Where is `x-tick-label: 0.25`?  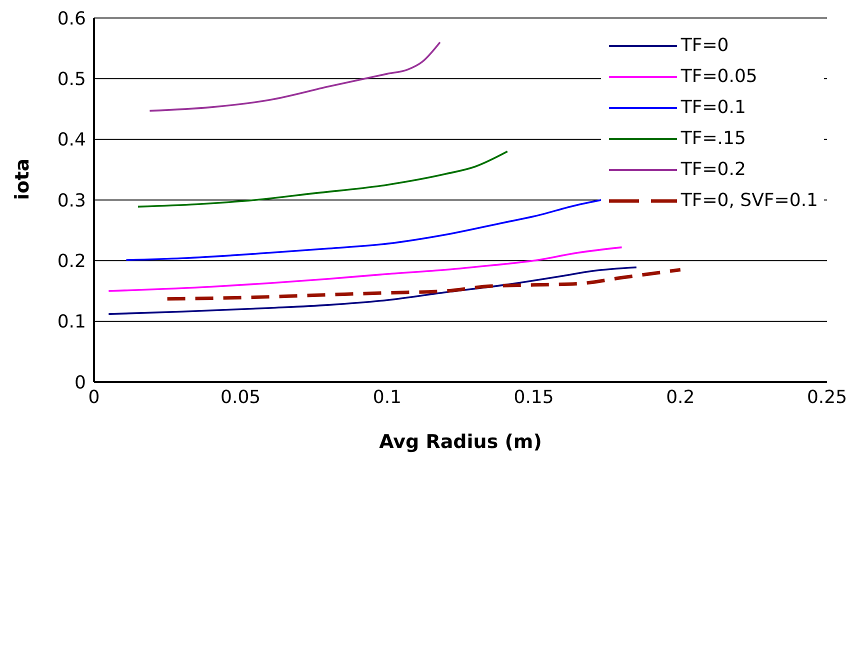 x-tick-label: 0.25 is located at coordinates (827, 397).